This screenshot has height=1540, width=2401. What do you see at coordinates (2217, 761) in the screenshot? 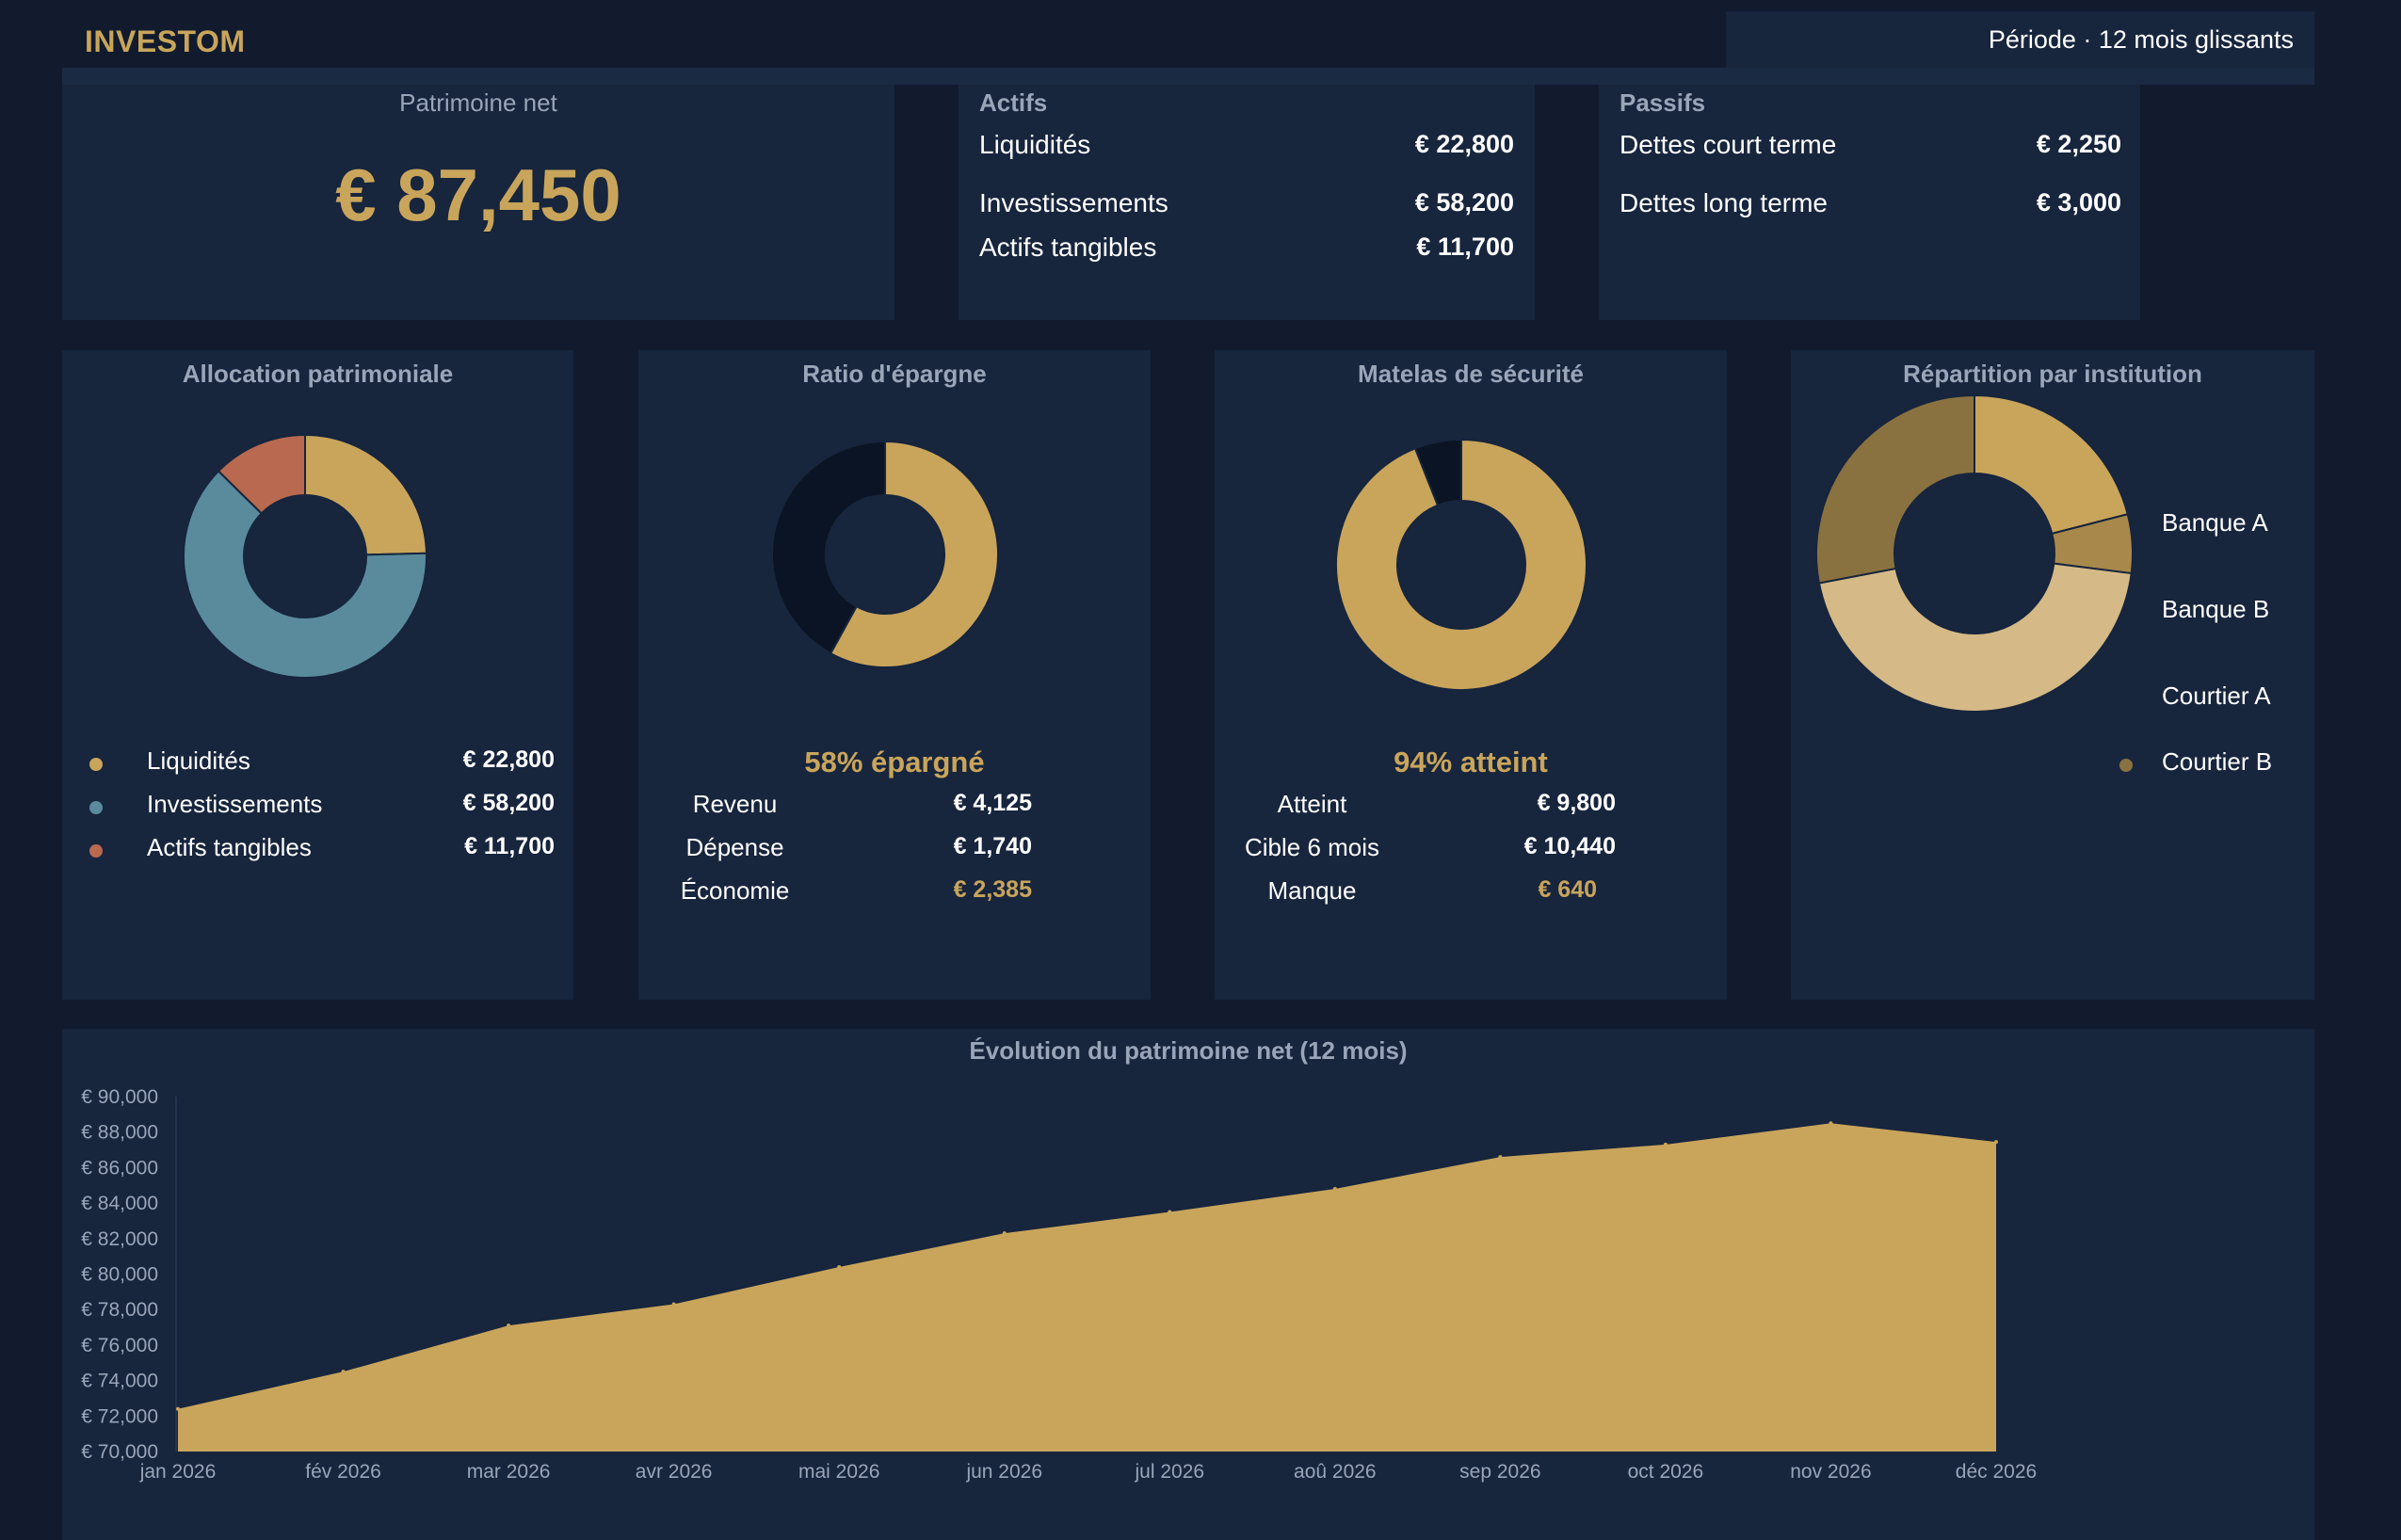
I see `institution-legend-label: Courtier B` at bounding box center [2217, 761].